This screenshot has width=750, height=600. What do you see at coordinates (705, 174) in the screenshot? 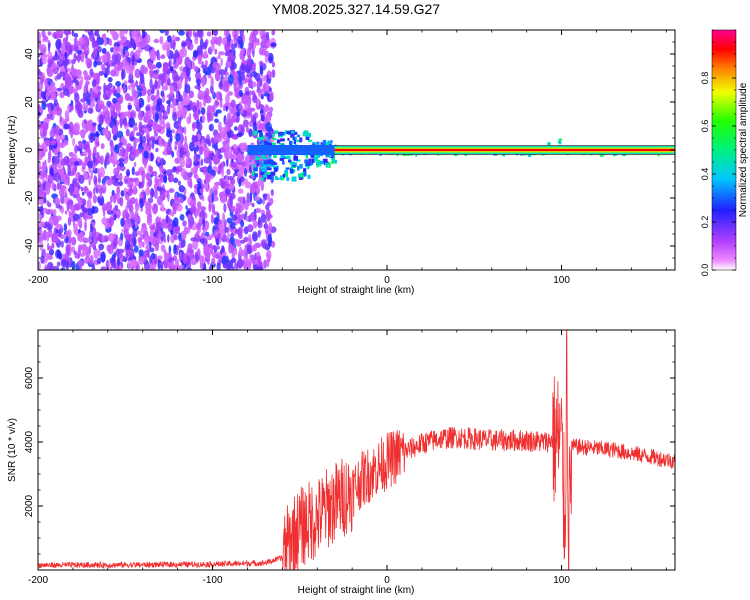
I see `colorbar-tick-label: 0.4` at bounding box center [705, 174].